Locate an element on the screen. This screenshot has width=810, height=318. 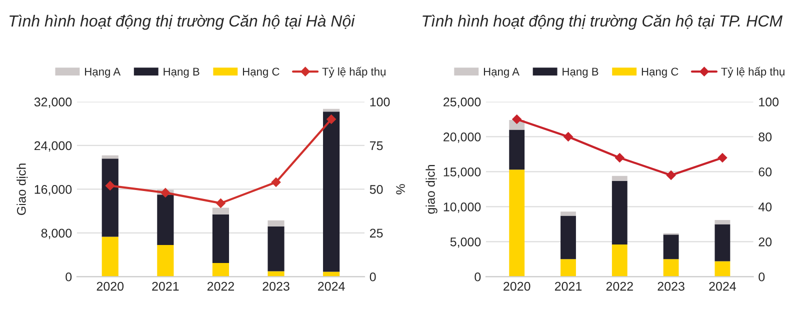
y-tick-label: 24,000 is located at coordinates (53, 146).